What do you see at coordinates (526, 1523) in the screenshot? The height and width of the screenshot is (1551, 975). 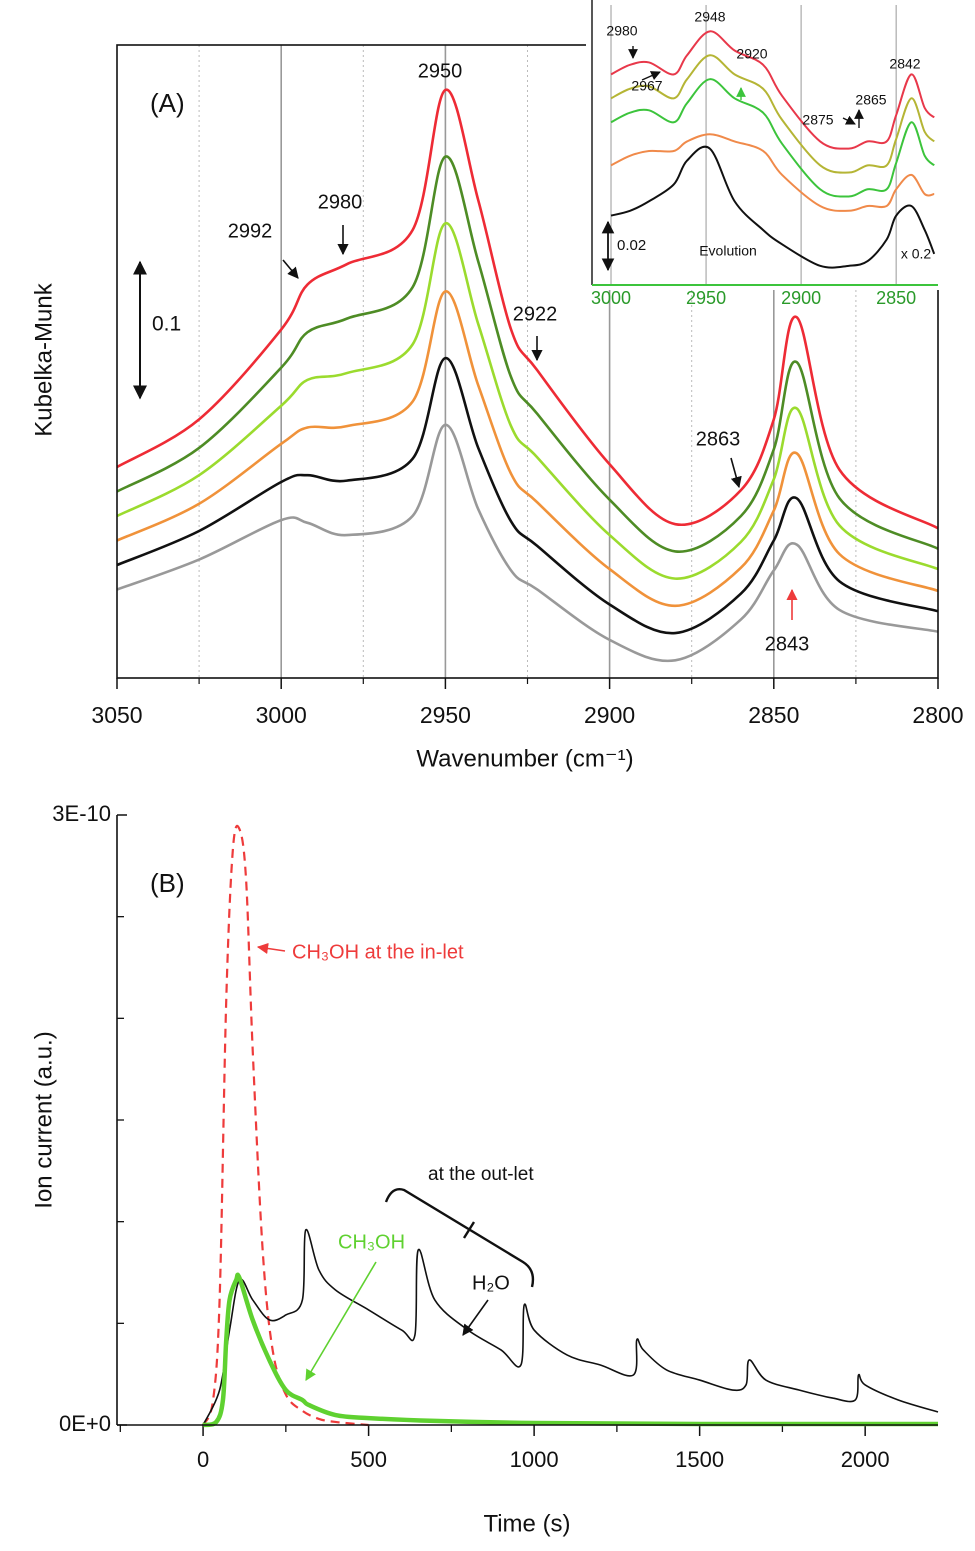 I see `x-axis-title: Time (s)` at bounding box center [526, 1523].